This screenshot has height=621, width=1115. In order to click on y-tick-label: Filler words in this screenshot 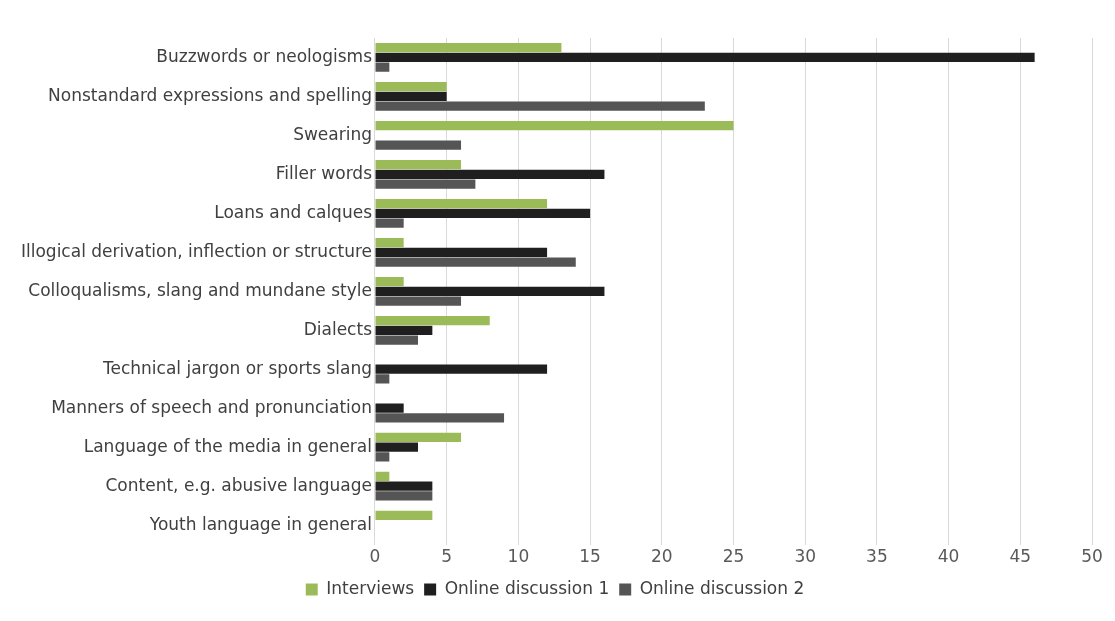, I will do `click(324, 172)`.